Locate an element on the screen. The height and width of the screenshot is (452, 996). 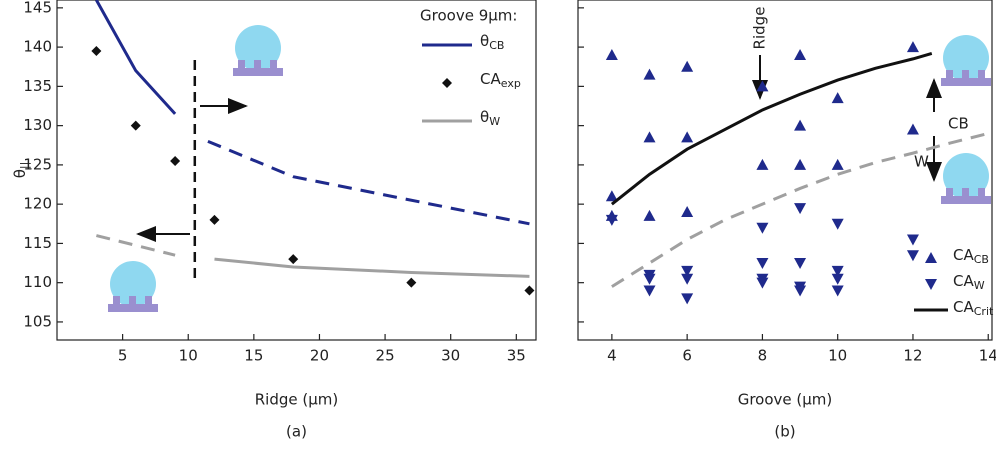
x-tick-label: 25 is located at coordinates (385, 356).